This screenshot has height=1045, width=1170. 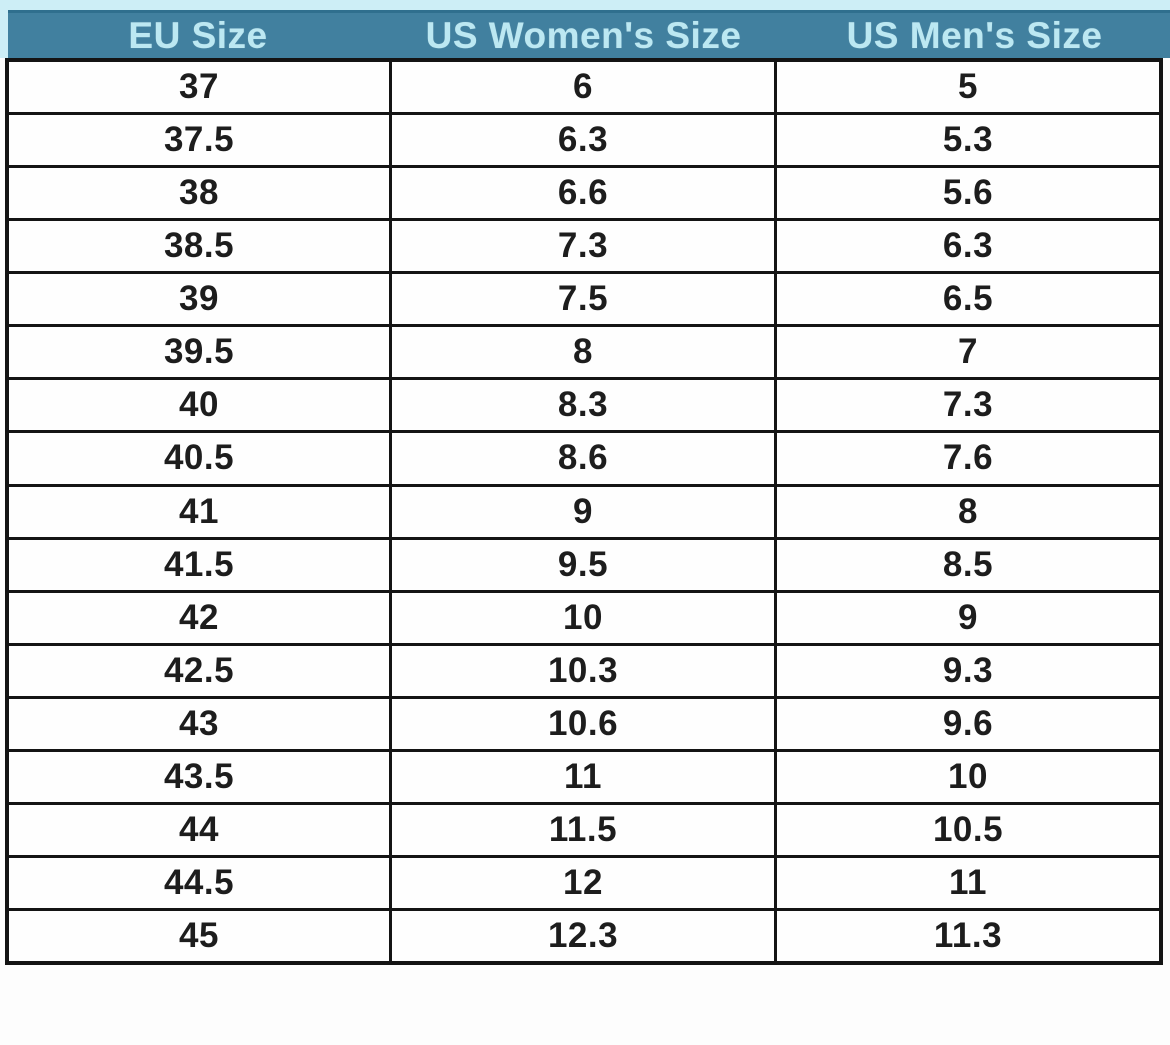 I want to click on table-cell: 40.5, so click(x=199, y=458).